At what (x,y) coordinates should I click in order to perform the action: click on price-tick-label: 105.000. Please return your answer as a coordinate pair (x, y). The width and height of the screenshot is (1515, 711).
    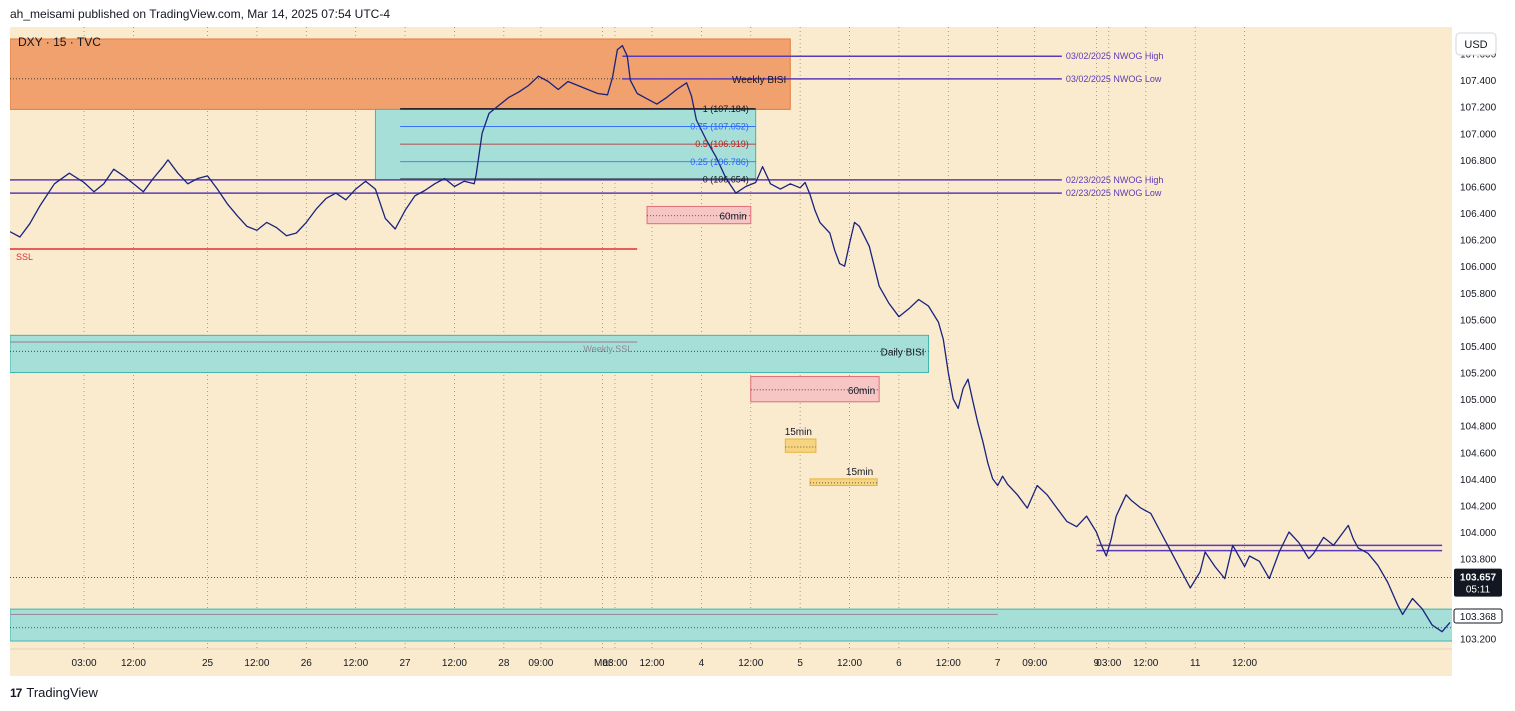
    Looking at the image, I should click on (1478, 400).